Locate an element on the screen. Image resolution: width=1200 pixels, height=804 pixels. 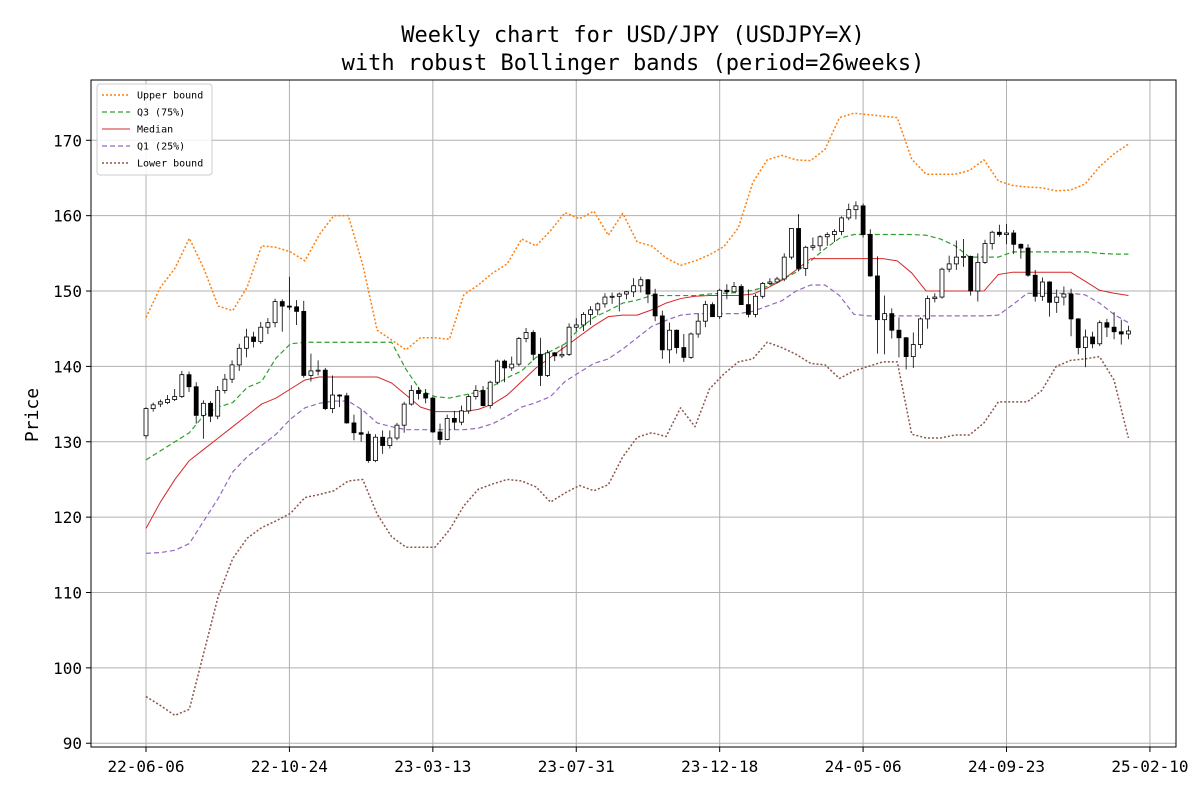
x-tick-label: 23-12-18 is located at coordinates (719, 766).